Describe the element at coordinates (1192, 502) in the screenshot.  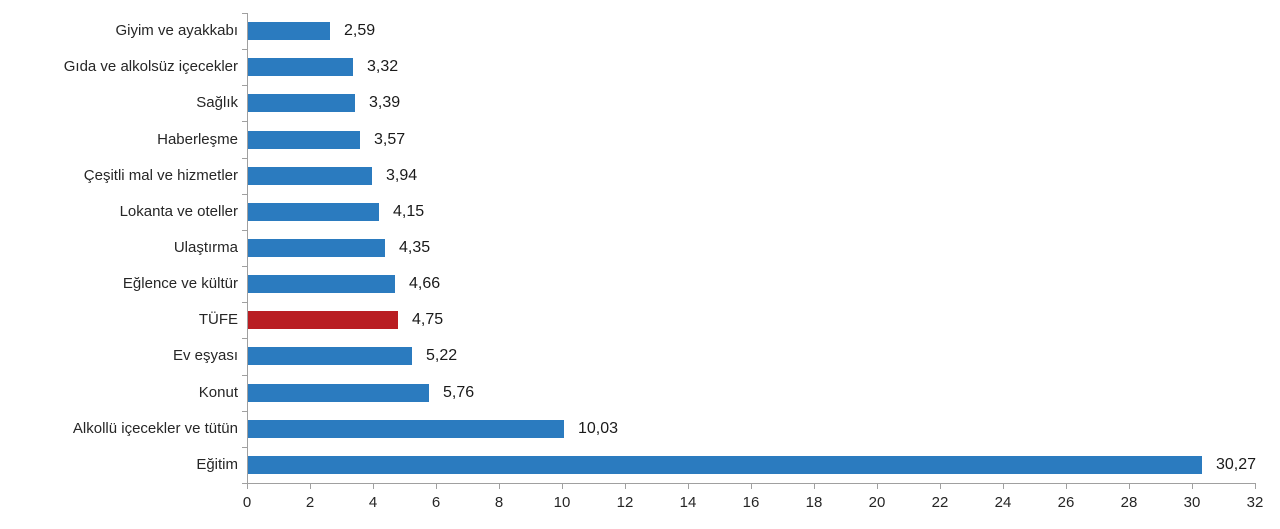
I see `x-axis-tick-label: 30` at that location.